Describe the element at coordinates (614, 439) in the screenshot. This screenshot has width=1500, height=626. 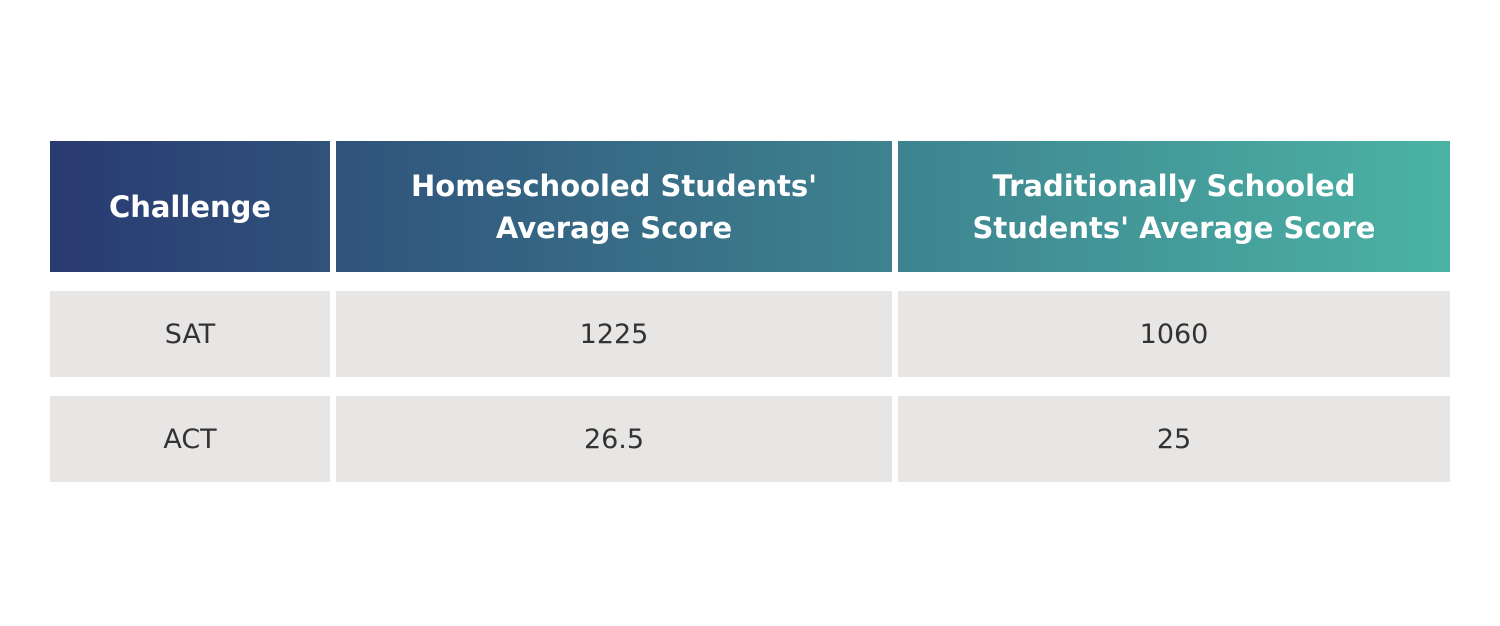
I see `row-act-homeschooled-score: 26.5` at that location.